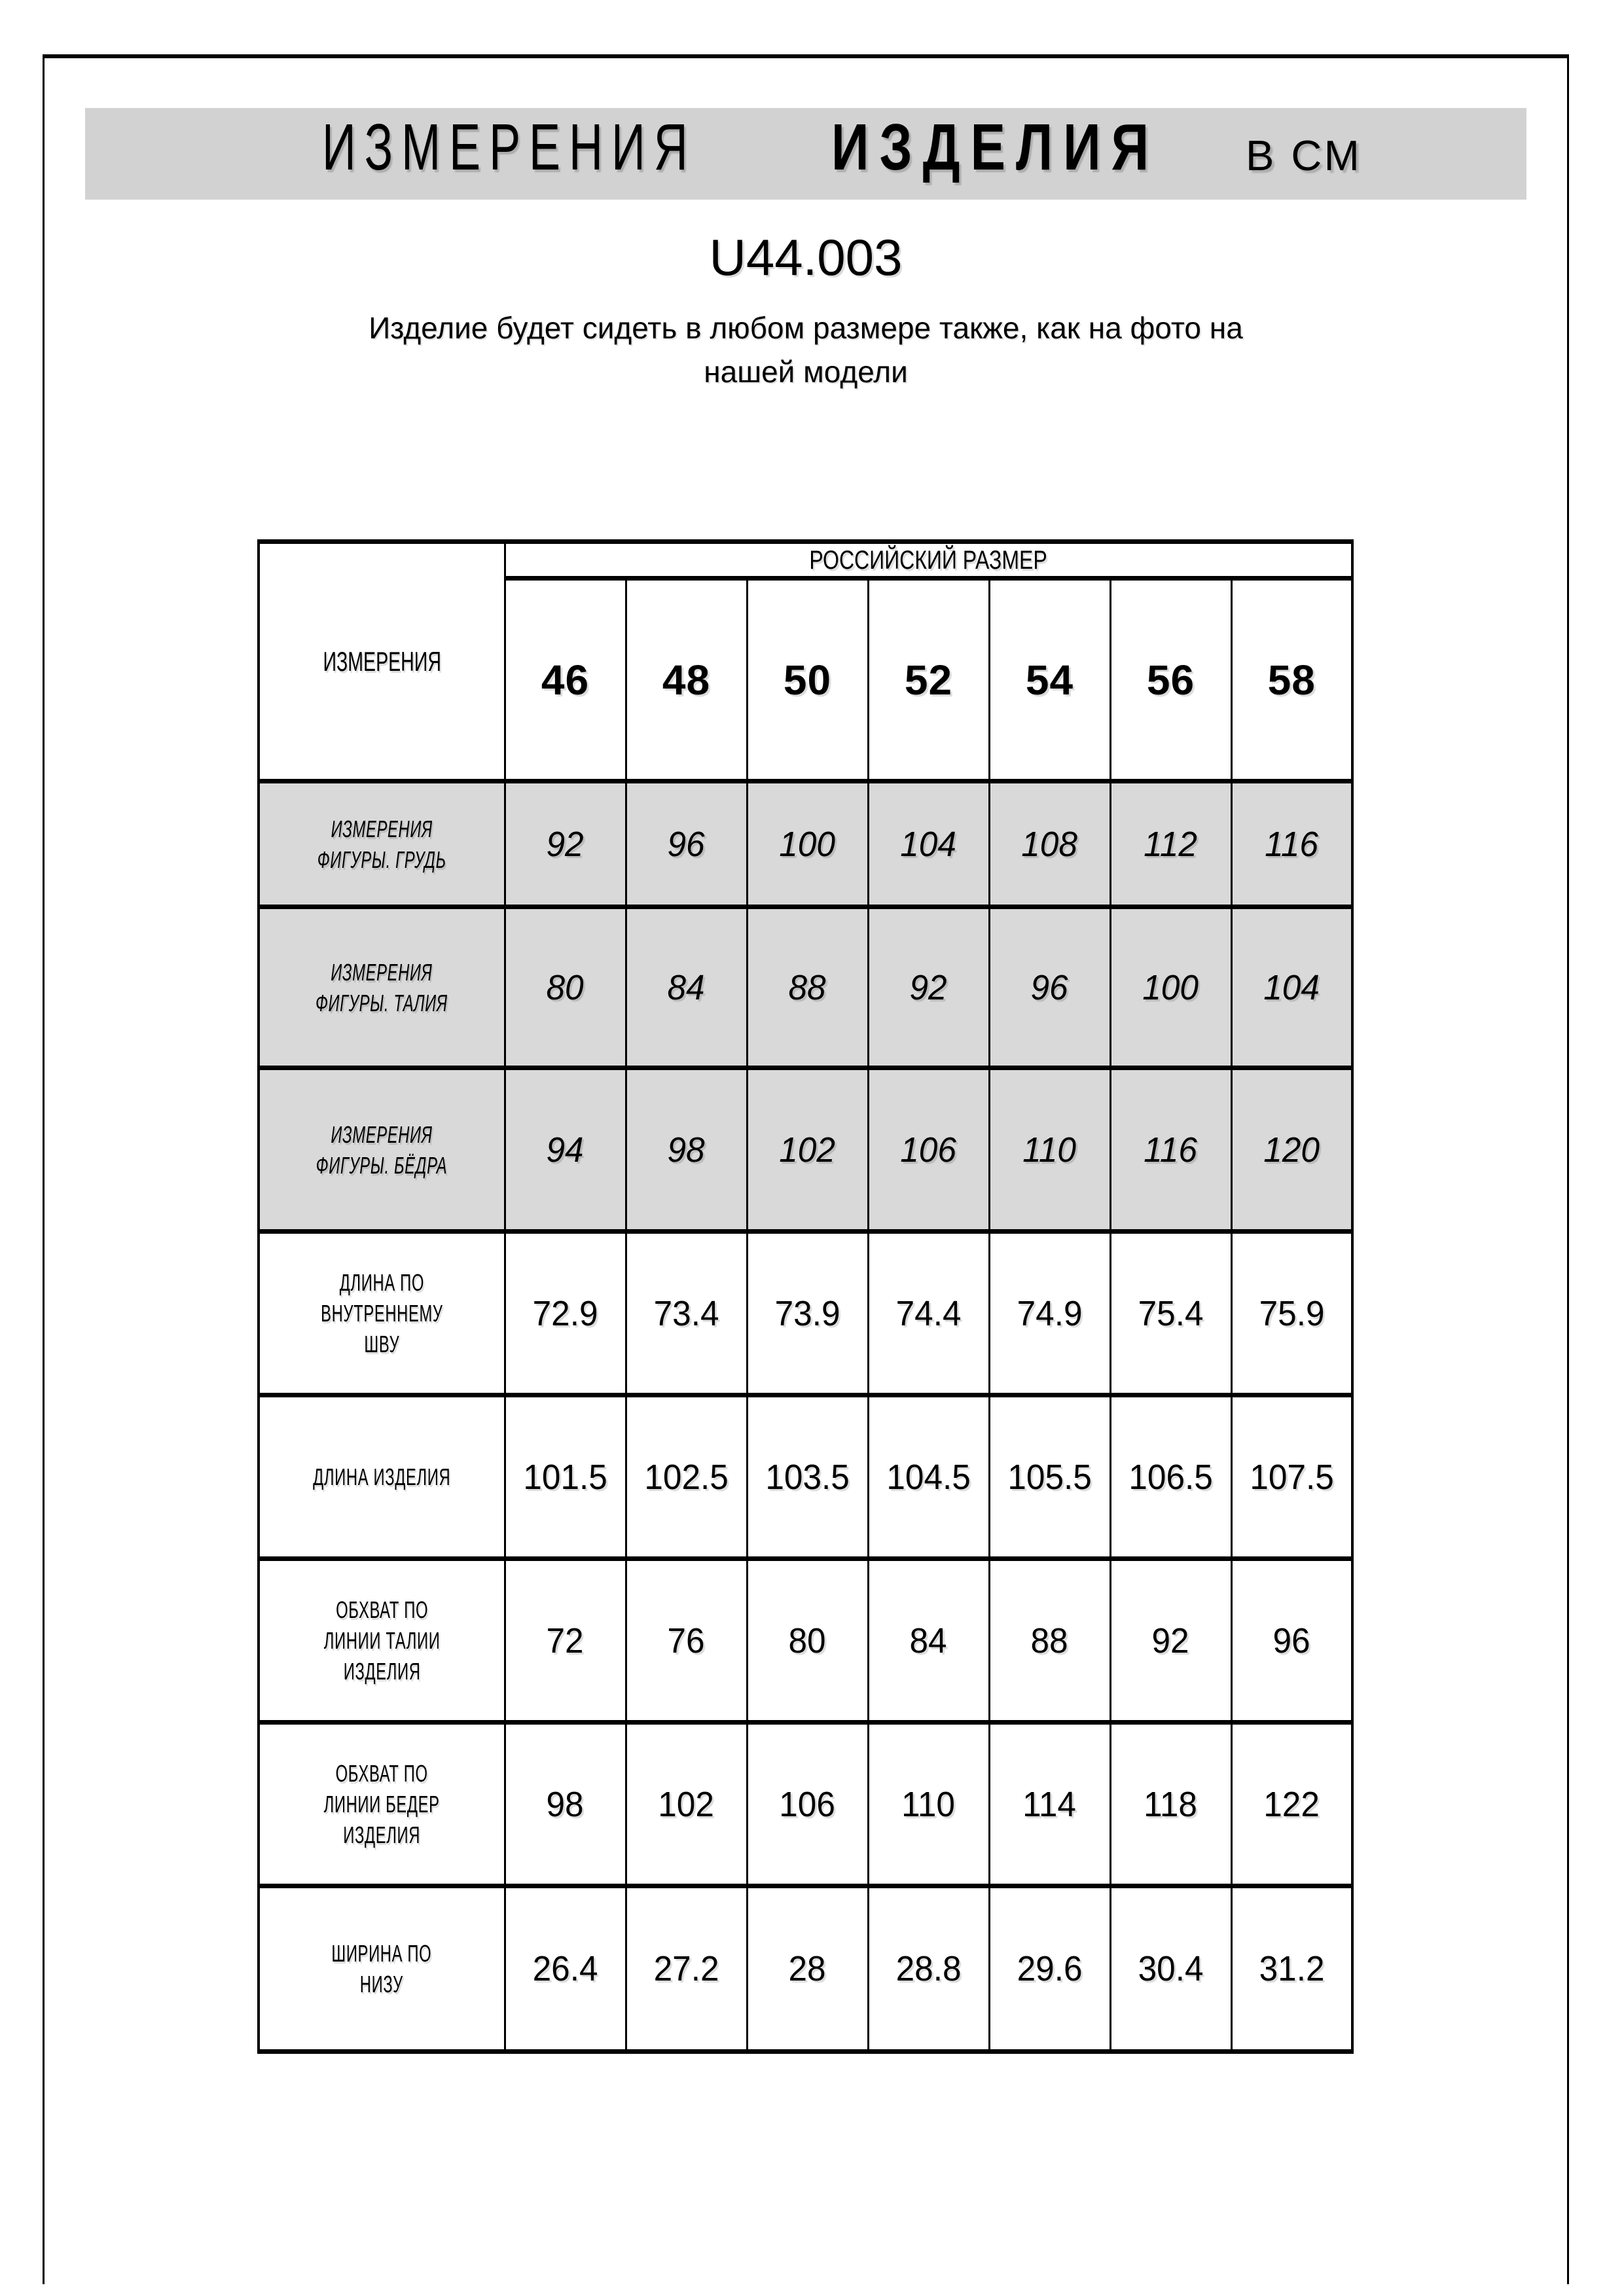 The width and height of the screenshot is (1624, 2296). I want to click on measurement-value: 120, so click(1291, 1150).